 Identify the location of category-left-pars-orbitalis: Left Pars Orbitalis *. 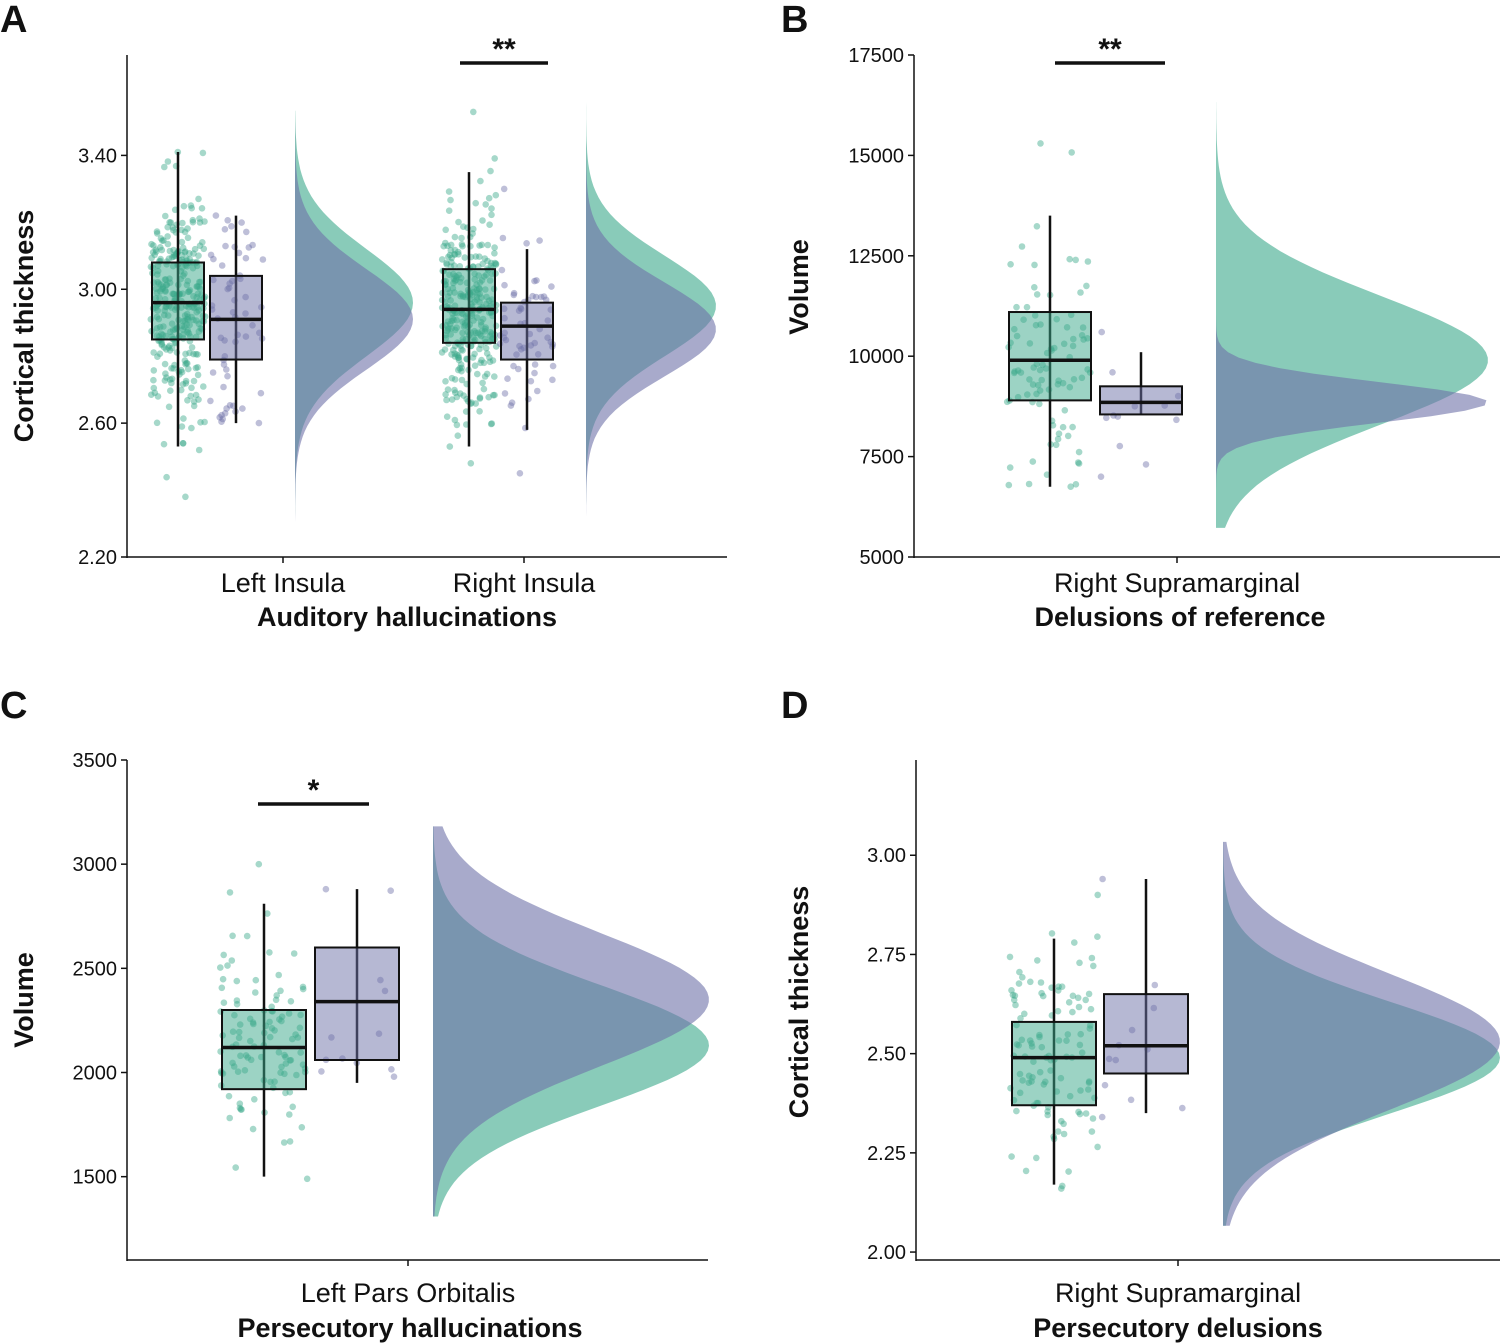
(463, 1041).